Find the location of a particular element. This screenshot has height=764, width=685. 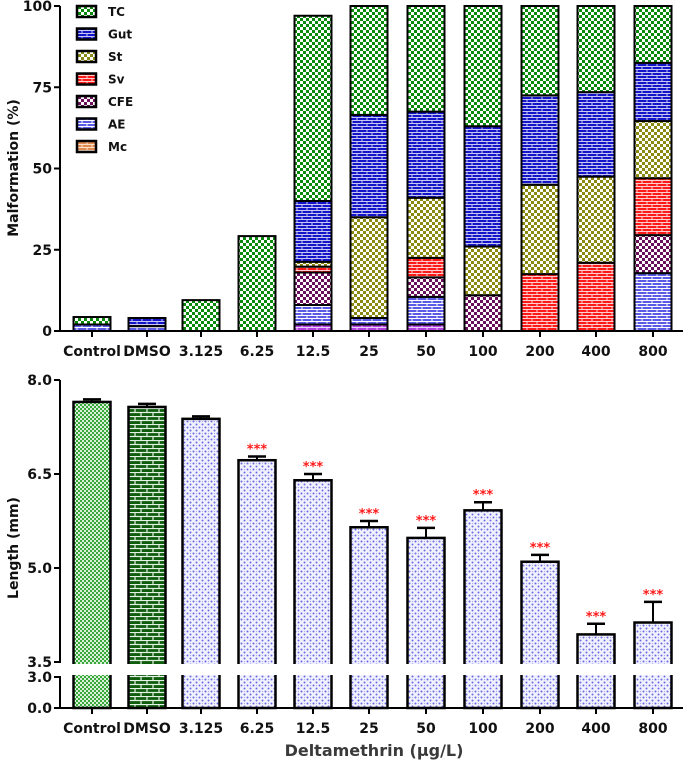

bar-200: *** is located at coordinates (540, 625).